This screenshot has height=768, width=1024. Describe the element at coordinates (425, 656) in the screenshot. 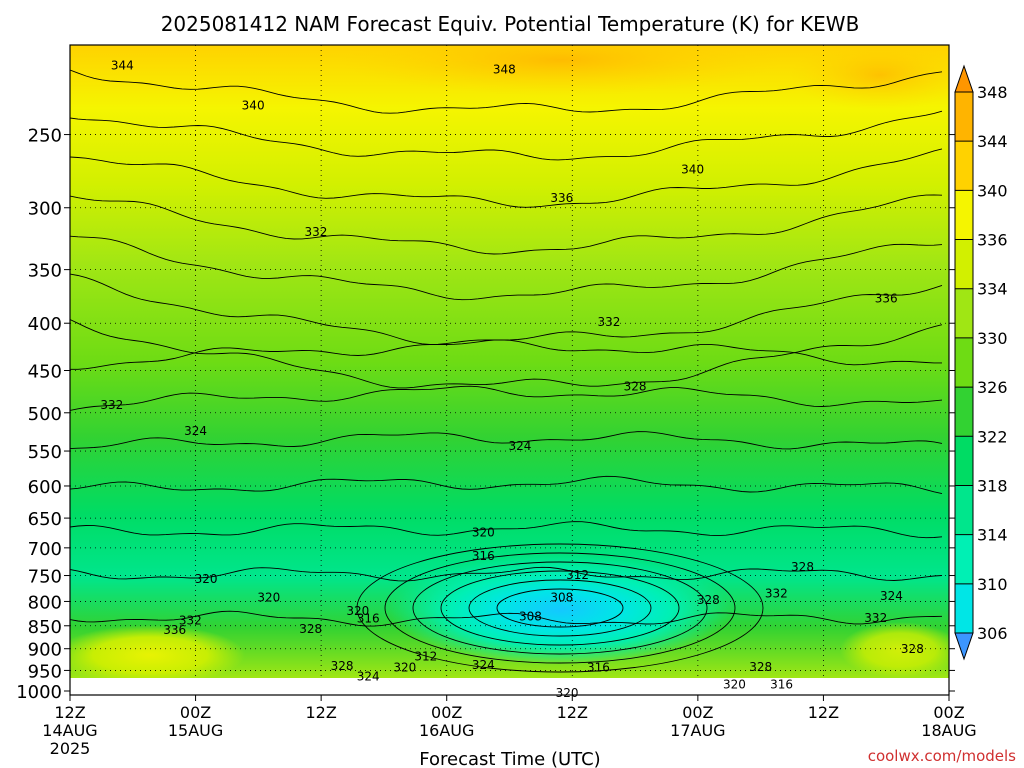

I see `contour-label: 312` at that location.